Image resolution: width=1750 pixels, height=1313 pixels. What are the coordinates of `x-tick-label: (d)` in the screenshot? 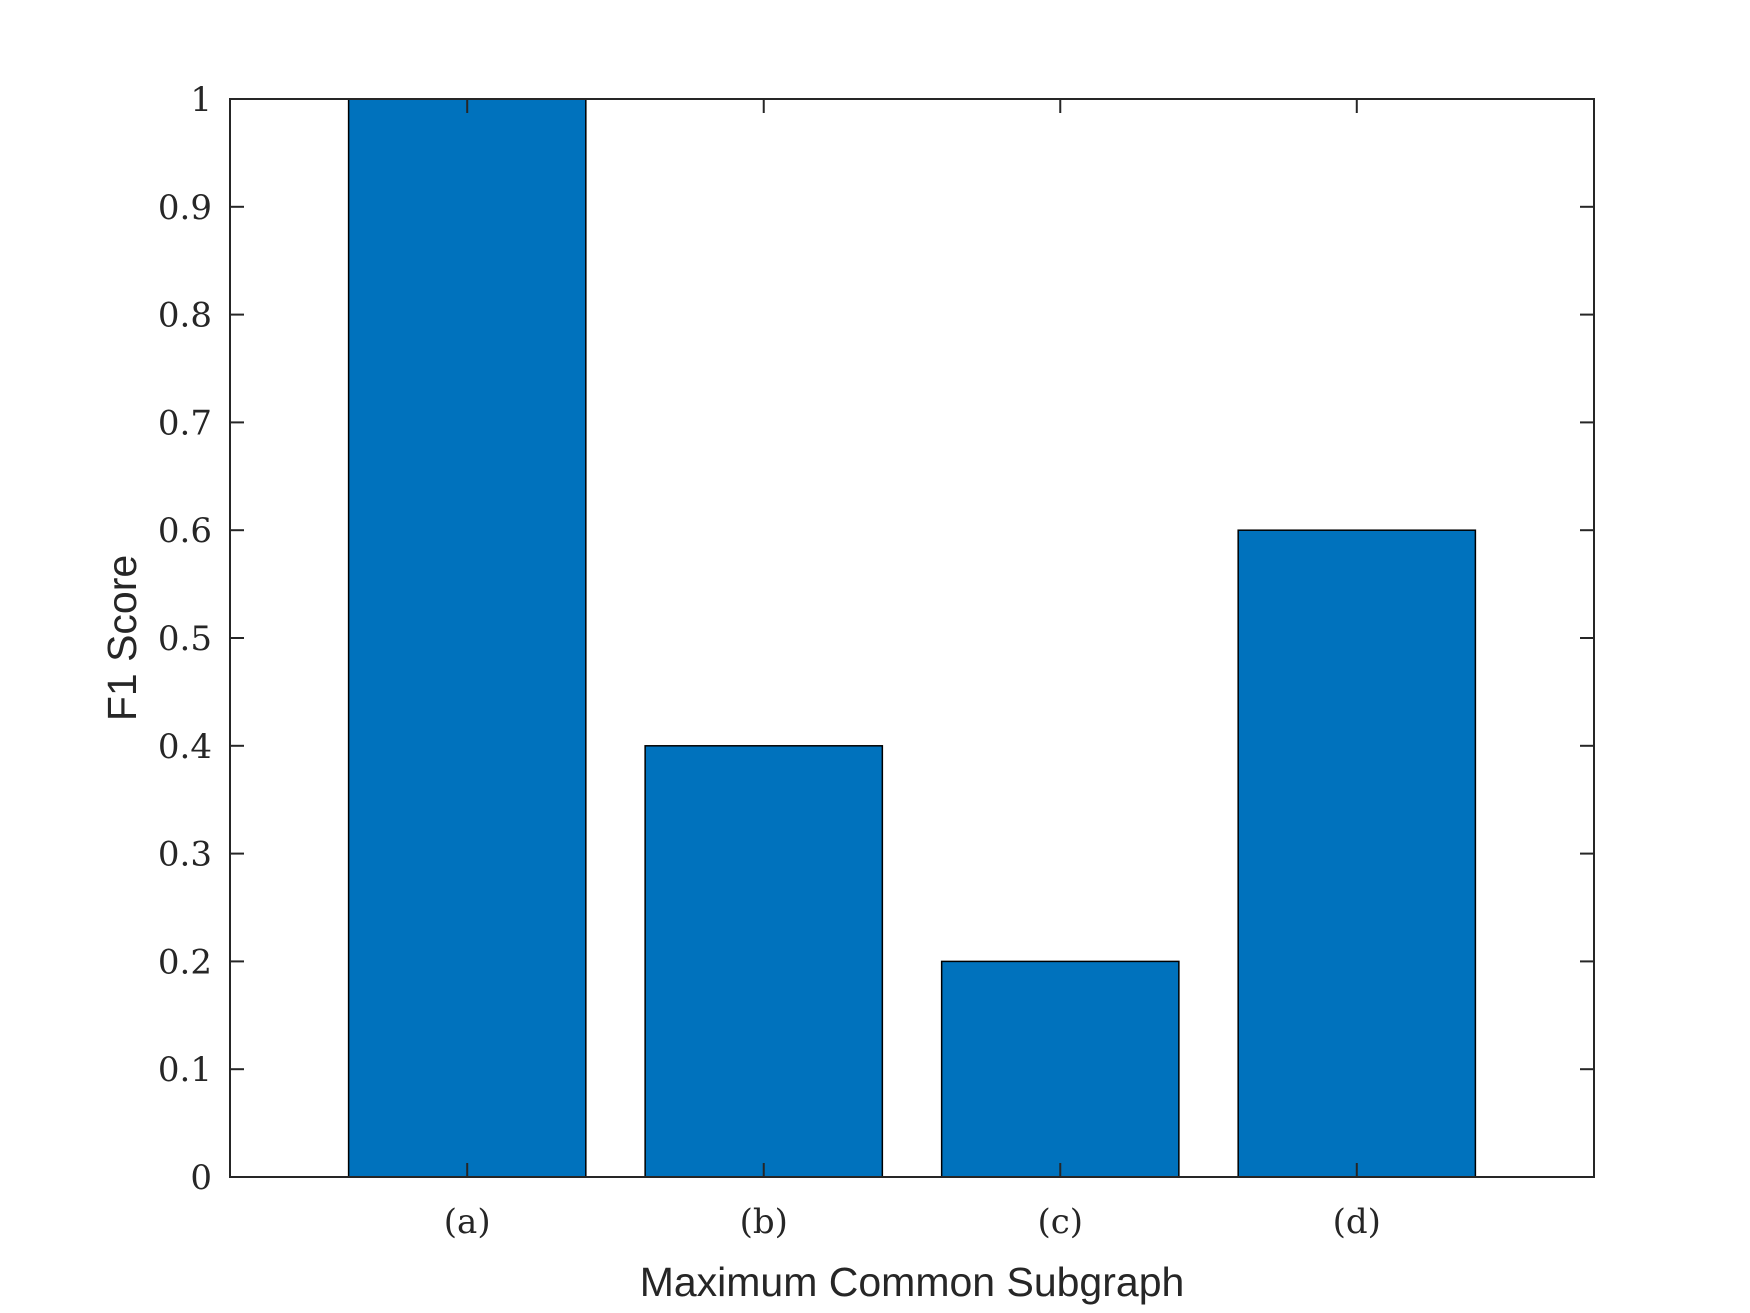 It's located at (1357, 1222).